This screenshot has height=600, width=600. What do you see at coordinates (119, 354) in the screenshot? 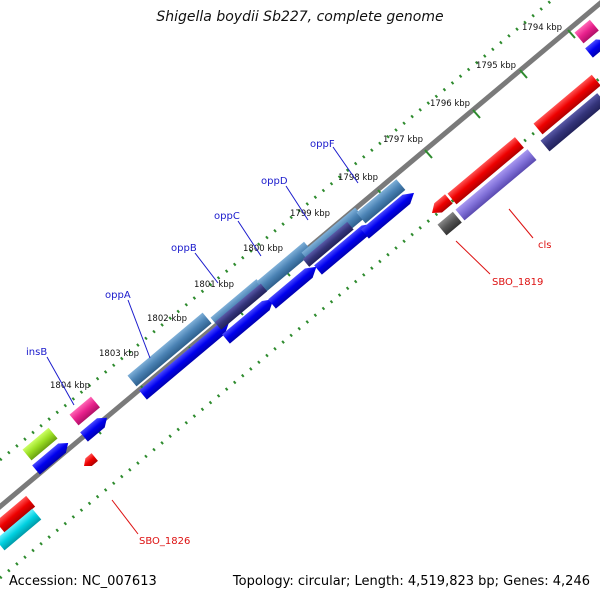
I see `kbp-label: 1803 kbp` at bounding box center [119, 354].